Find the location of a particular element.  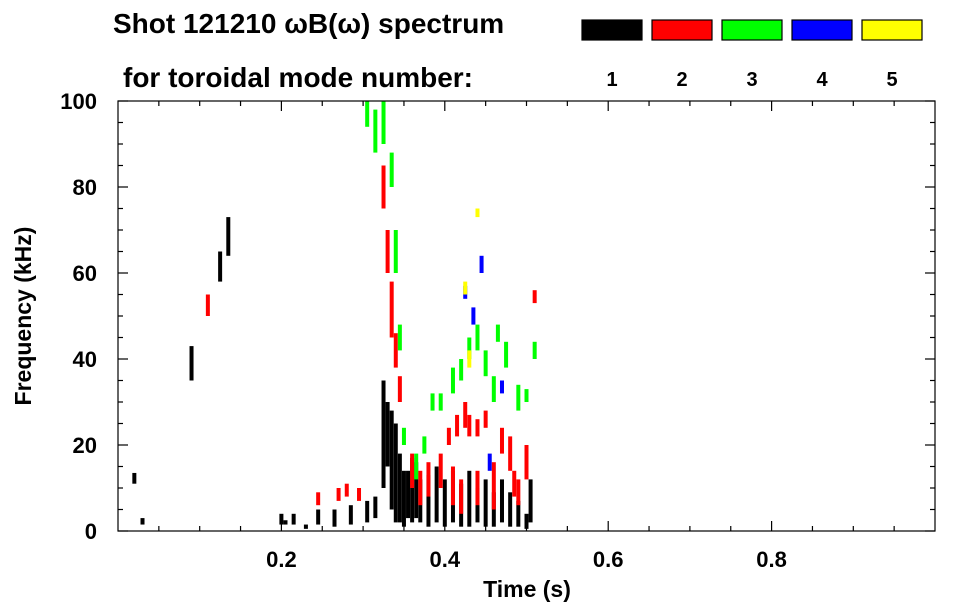

y-tick-label: 0 is located at coordinates (91, 531).